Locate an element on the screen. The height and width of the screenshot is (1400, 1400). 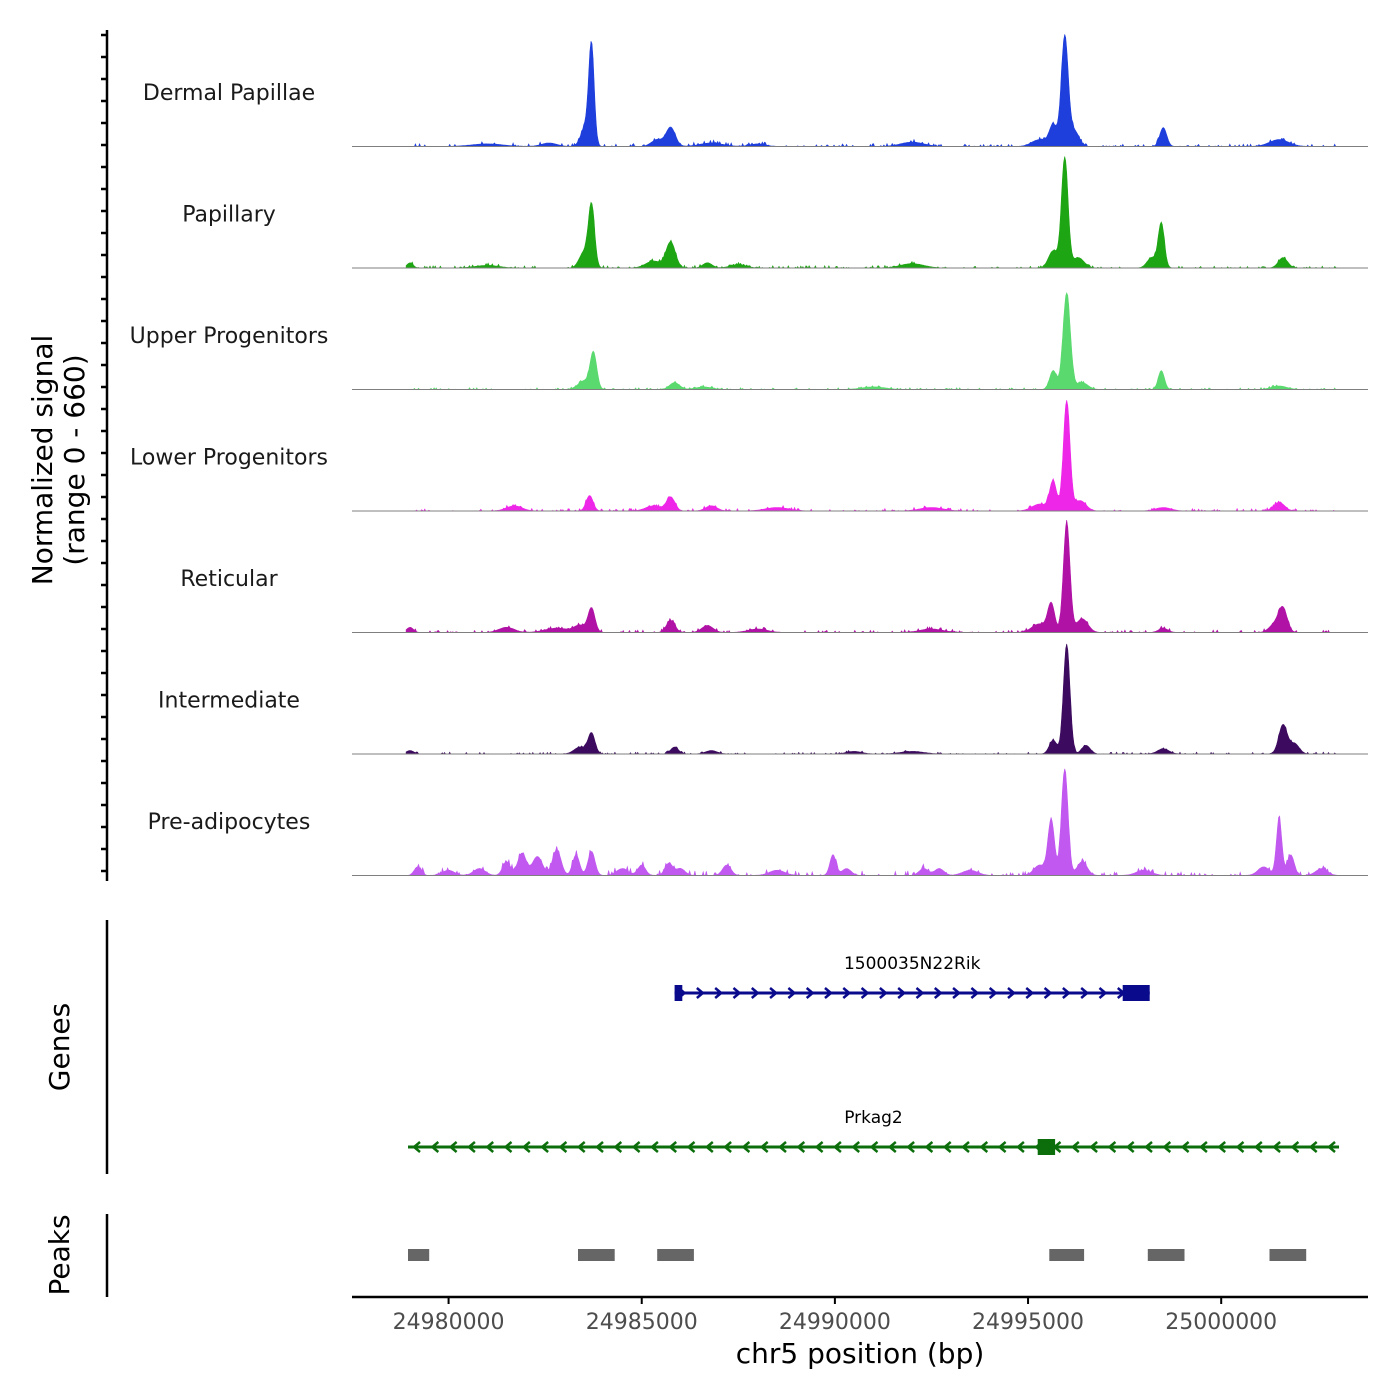
track-intermediate: Intermediate is located at coordinates (763, 699).